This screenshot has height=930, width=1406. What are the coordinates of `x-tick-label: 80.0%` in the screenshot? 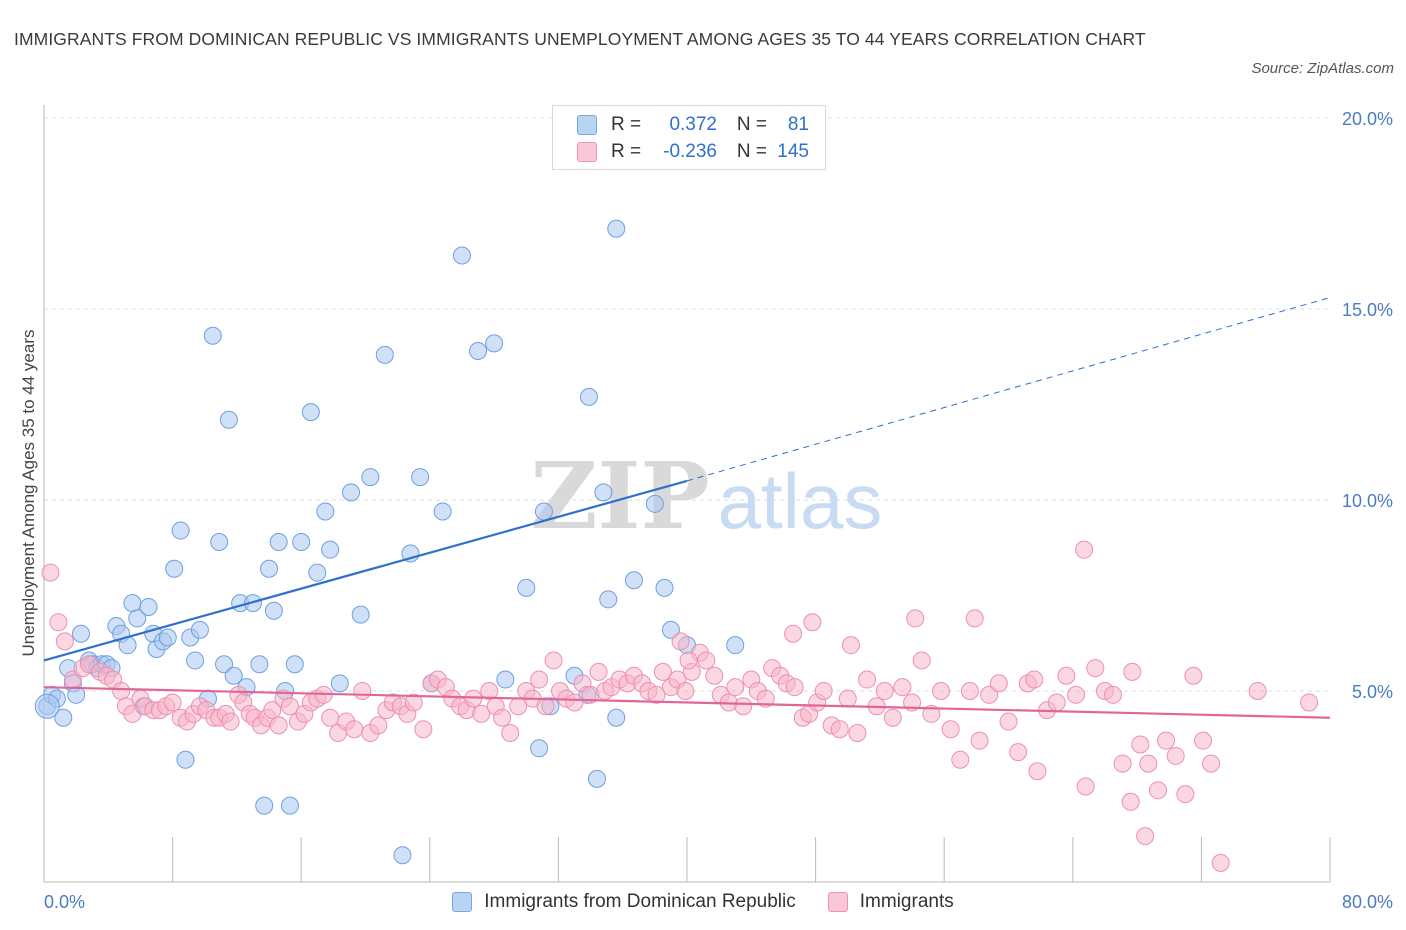 It's located at (1367, 902).